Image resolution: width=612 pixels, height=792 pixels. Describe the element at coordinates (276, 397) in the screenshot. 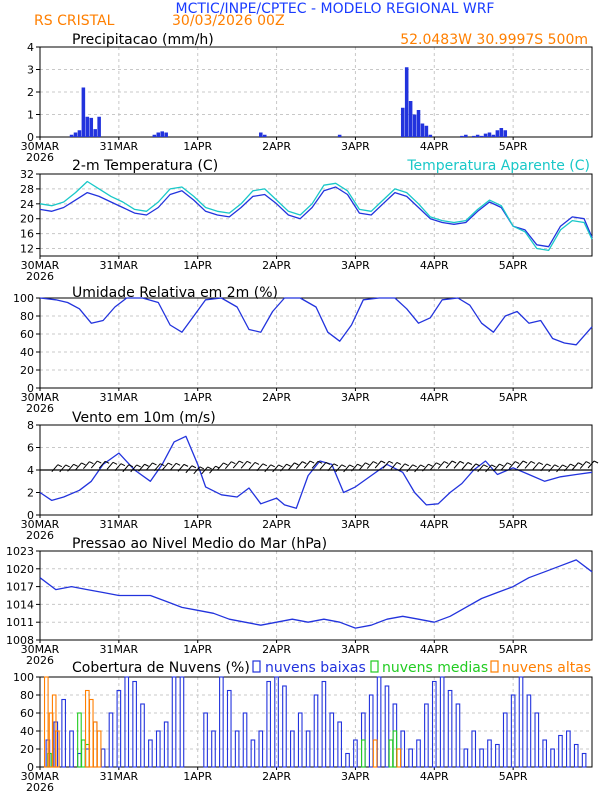

I see `x-tick-label-humidity: 2APR` at that location.